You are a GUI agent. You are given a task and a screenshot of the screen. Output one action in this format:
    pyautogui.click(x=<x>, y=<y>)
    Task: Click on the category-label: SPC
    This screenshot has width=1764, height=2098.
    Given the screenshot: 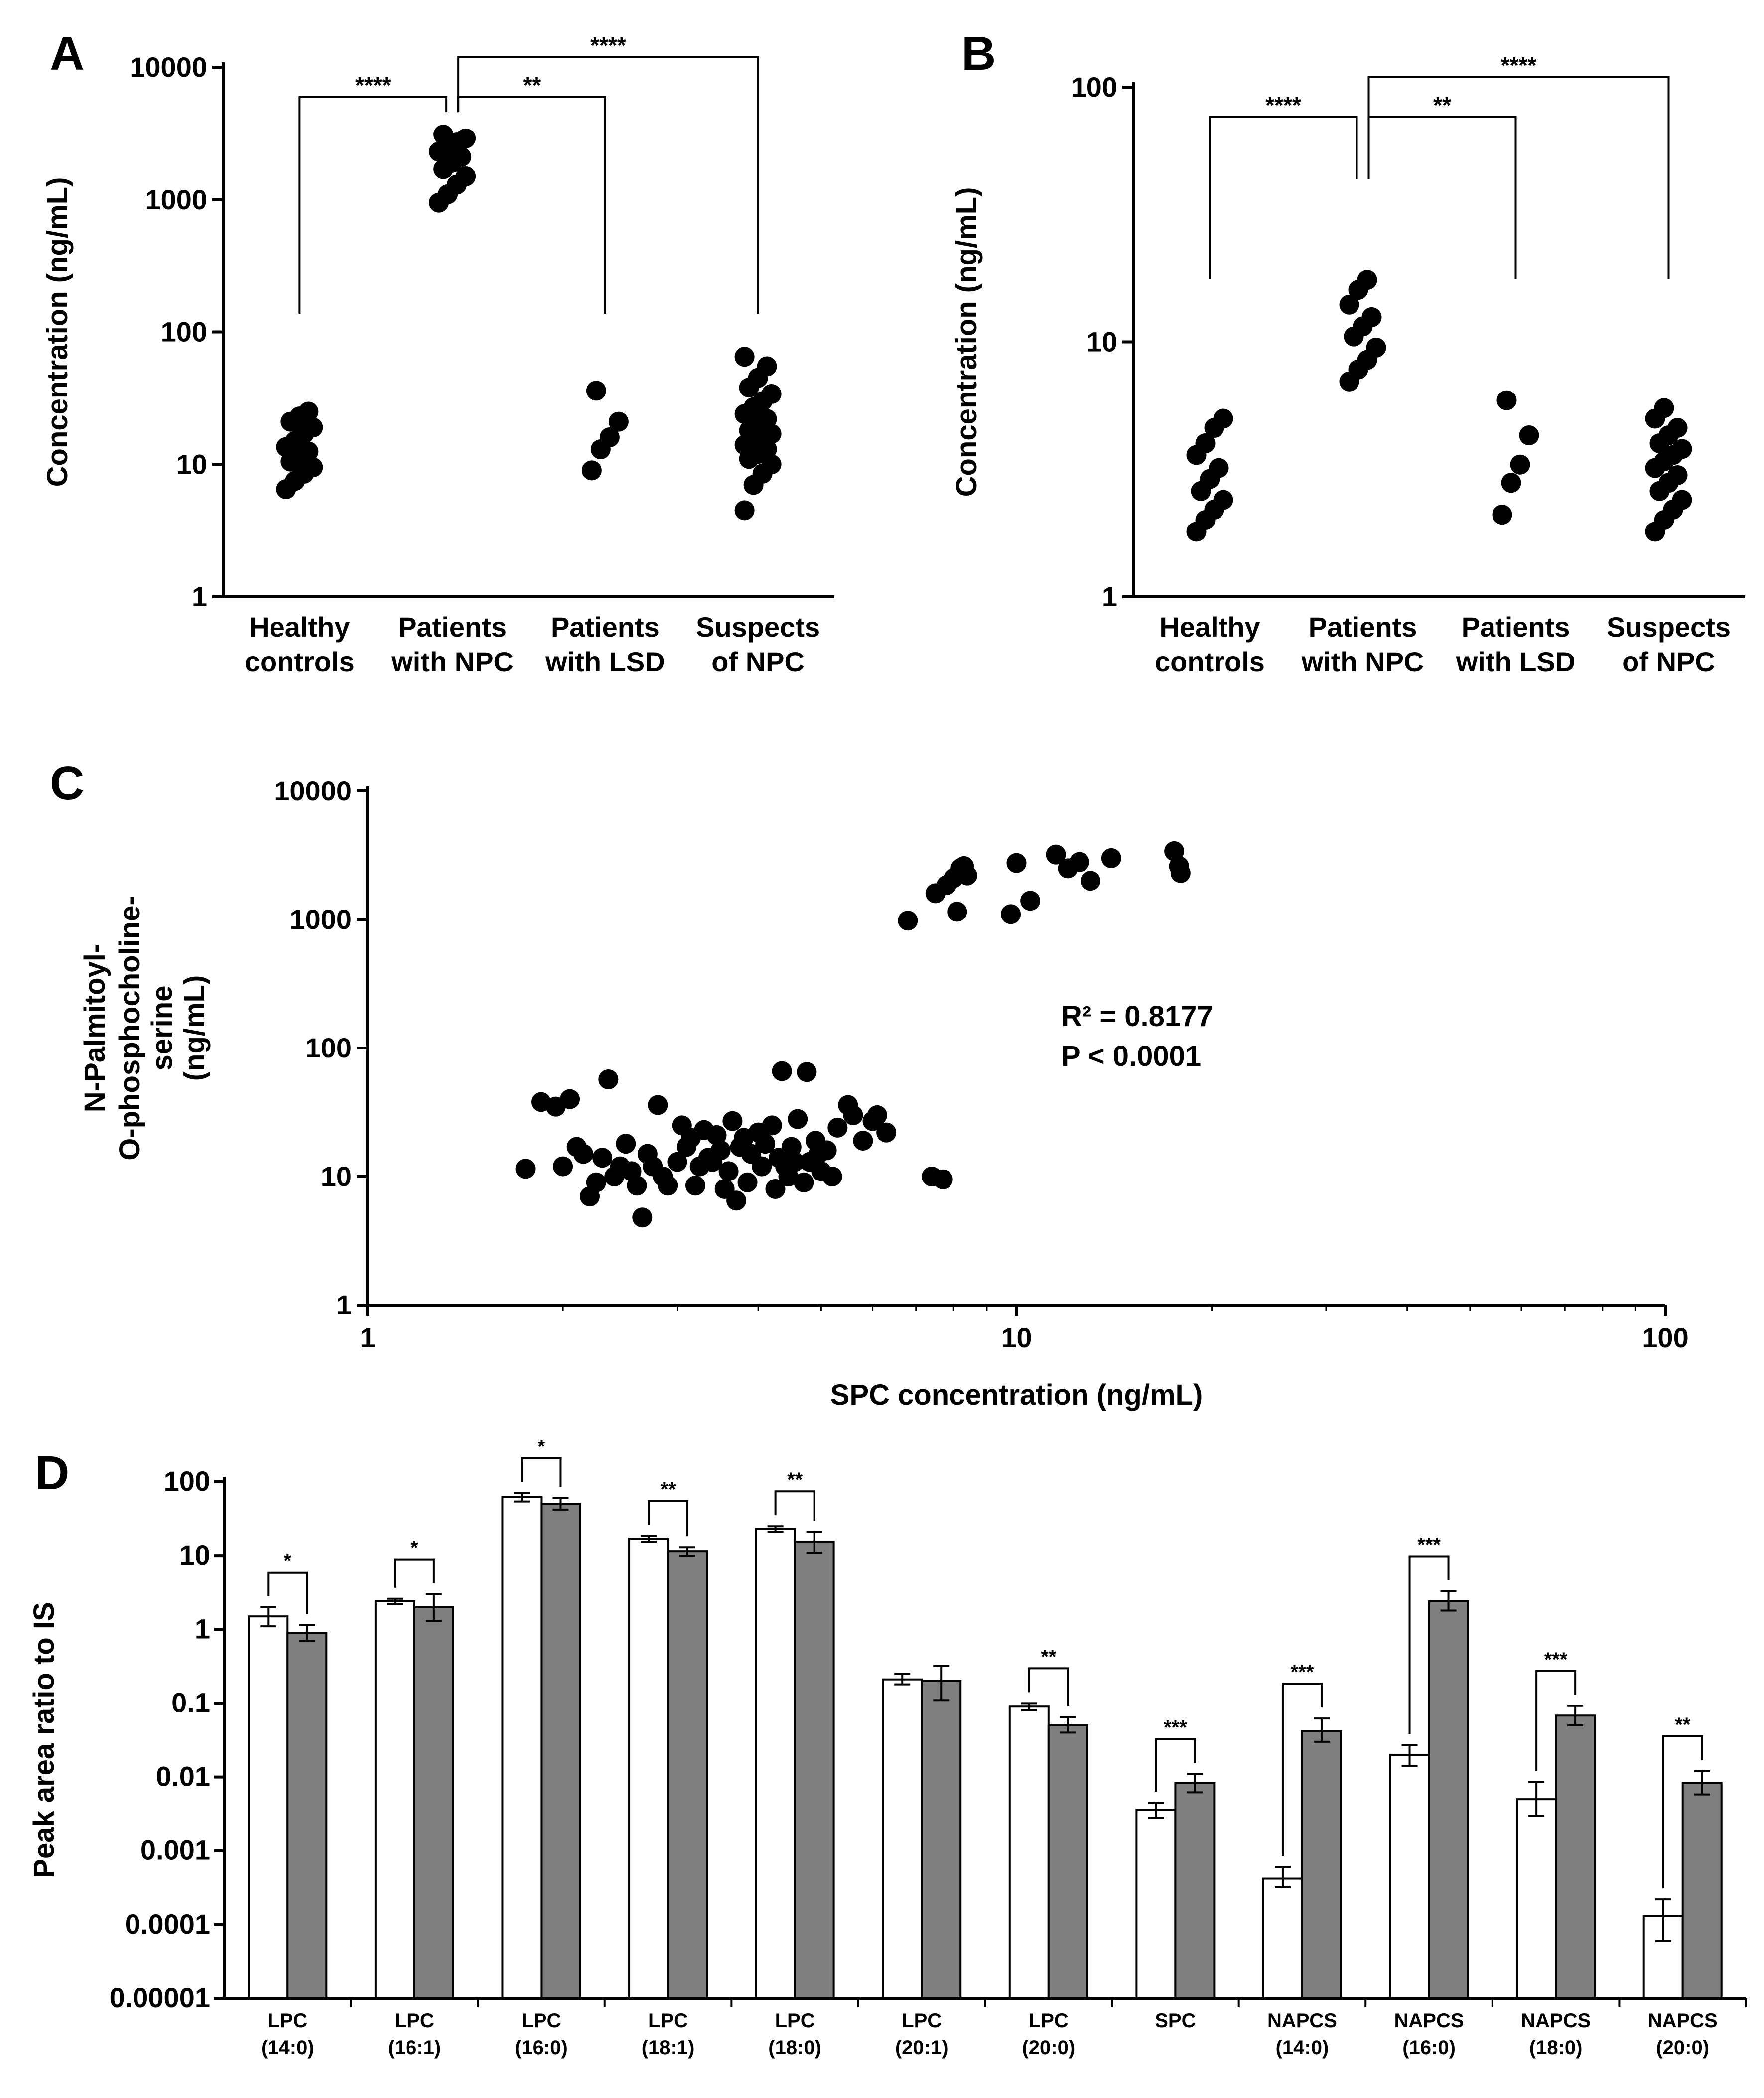 What is the action you would take?
    pyautogui.click(x=1175, y=2021)
    